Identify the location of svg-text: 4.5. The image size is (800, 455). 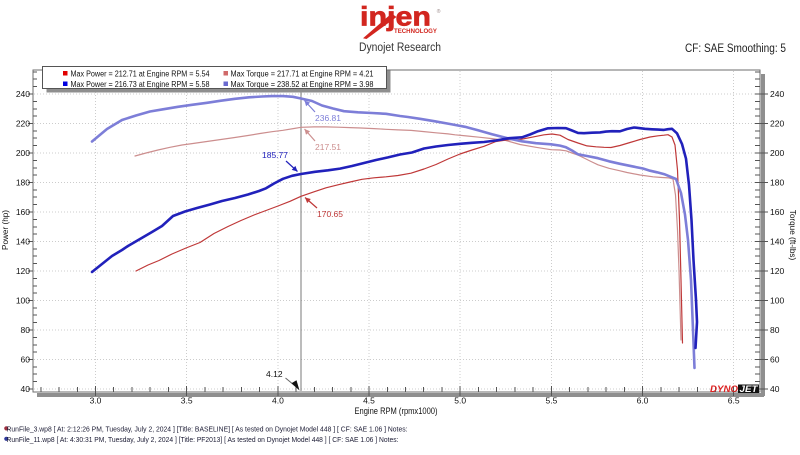
(369, 401).